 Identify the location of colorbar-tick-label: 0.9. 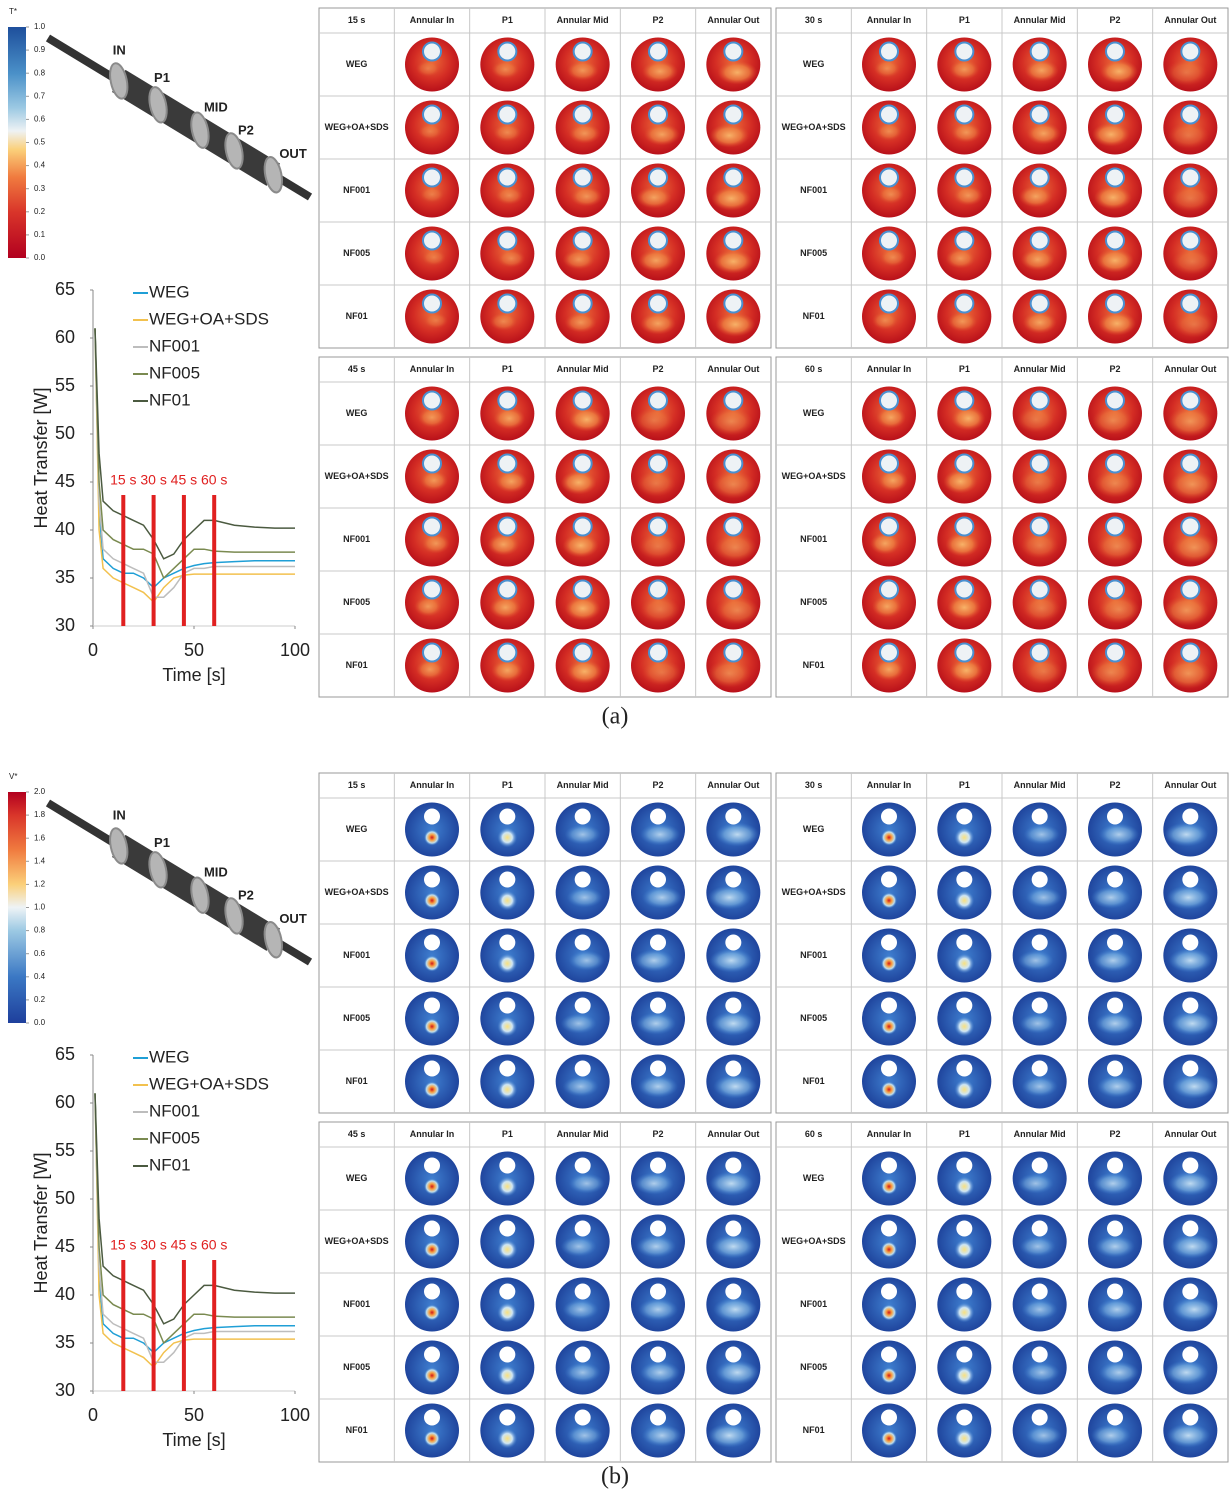
(40, 49).